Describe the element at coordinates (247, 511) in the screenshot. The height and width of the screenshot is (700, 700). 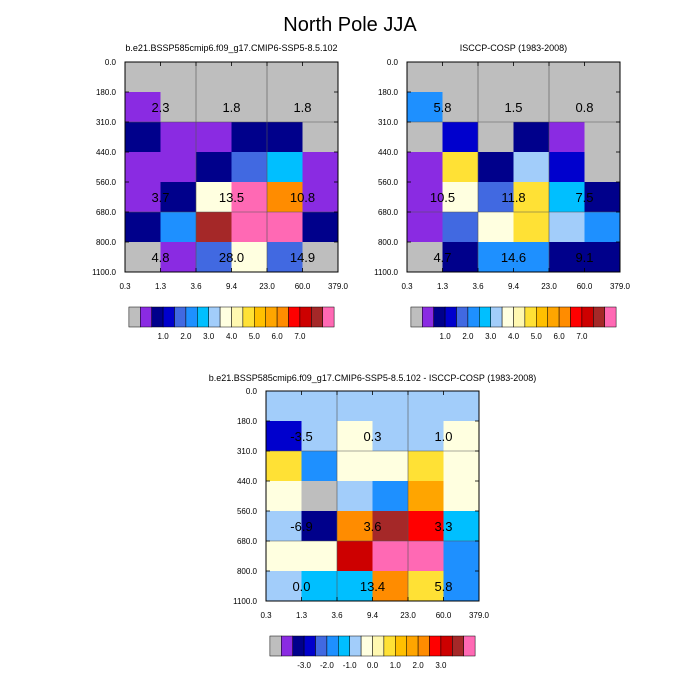
I see `y-tick-label: 560.0` at that location.